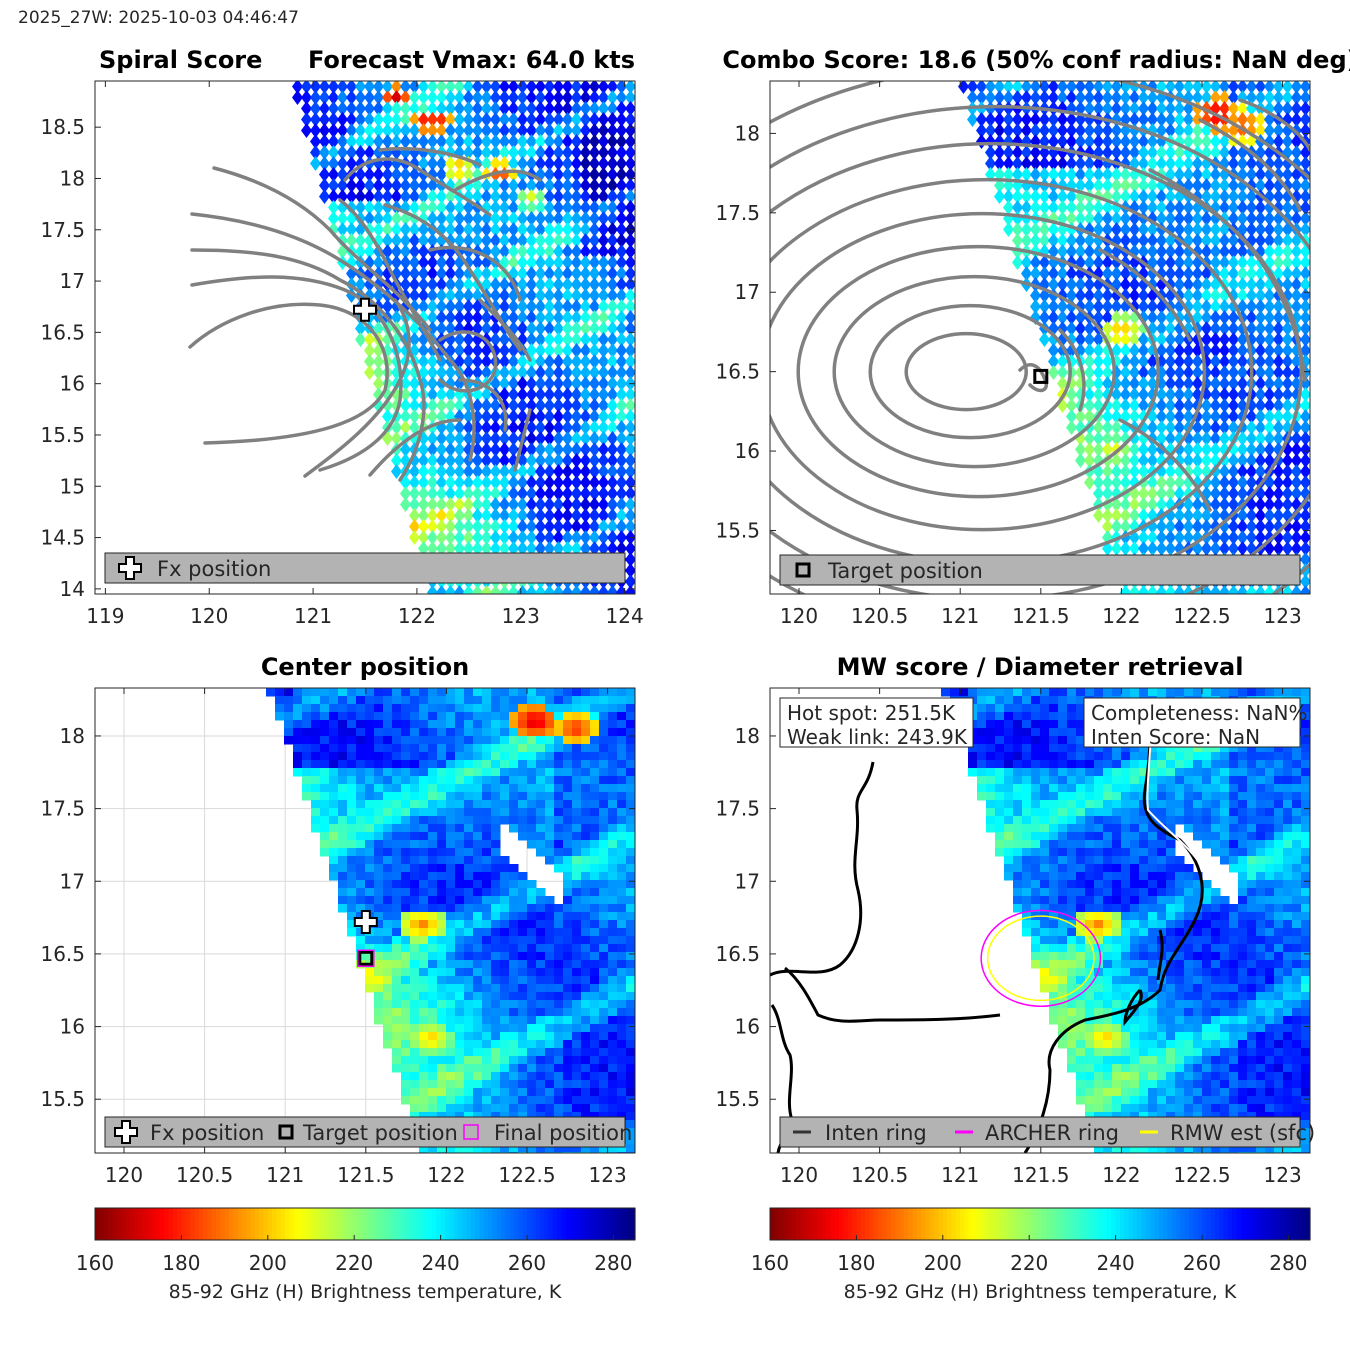 This screenshot has height=1350, width=1350. I want to click on x-tick-label: 121.5, so click(1040, 616).